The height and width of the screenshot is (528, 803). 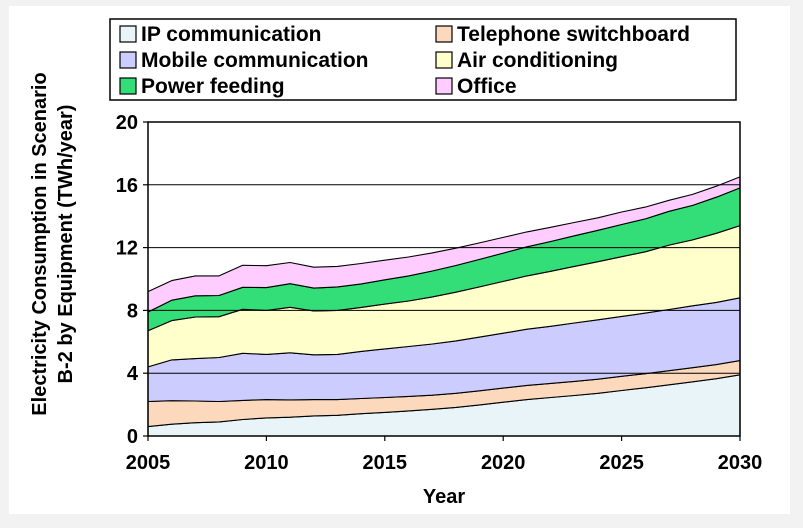 What do you see at coordinates (740, 463) in the screenshot?
I see `x-tick-label: 2030` at bounding box center [740, 463].